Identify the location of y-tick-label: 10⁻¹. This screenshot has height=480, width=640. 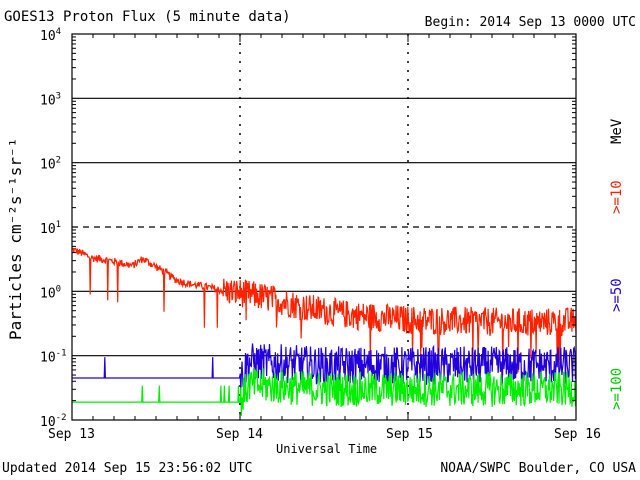
(53, 357).